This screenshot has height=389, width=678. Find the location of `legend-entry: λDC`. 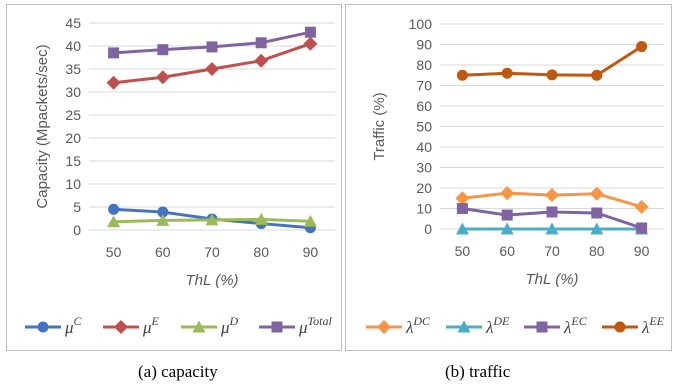

legend-entry: λDC is located at coordinates (398, 325).